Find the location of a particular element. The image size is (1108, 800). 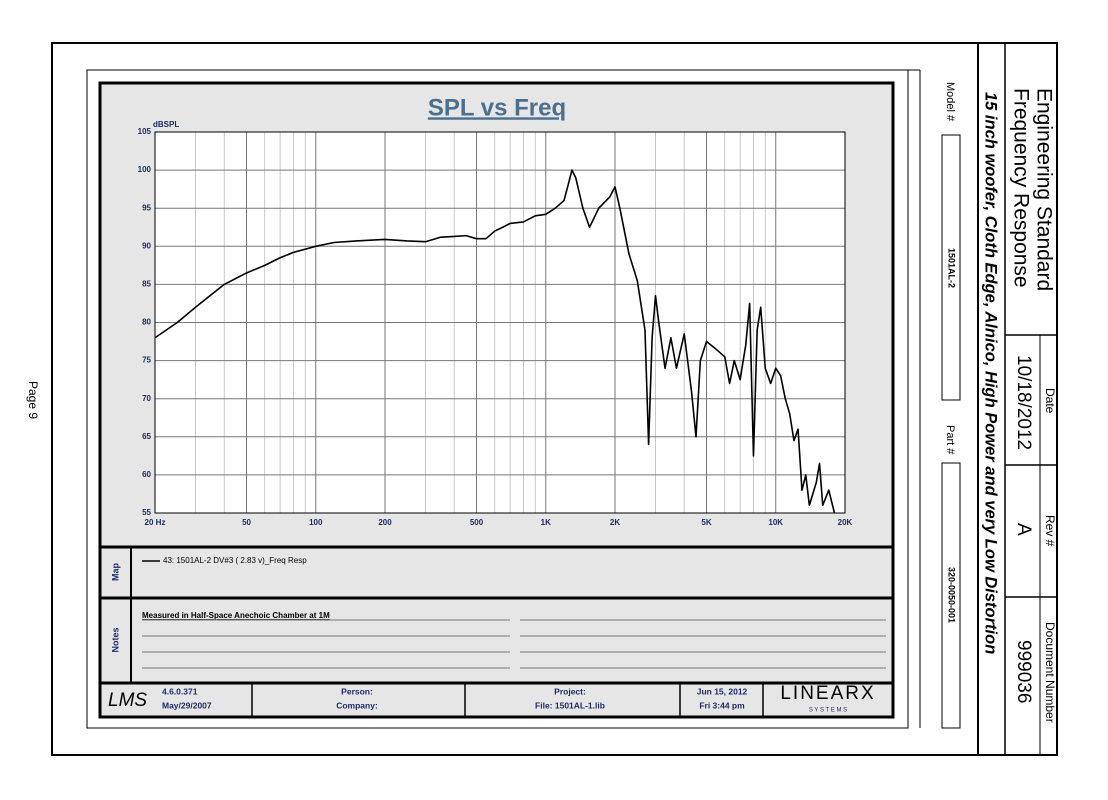

version-date: May/29/2007 is located at coordinates (187, 705).